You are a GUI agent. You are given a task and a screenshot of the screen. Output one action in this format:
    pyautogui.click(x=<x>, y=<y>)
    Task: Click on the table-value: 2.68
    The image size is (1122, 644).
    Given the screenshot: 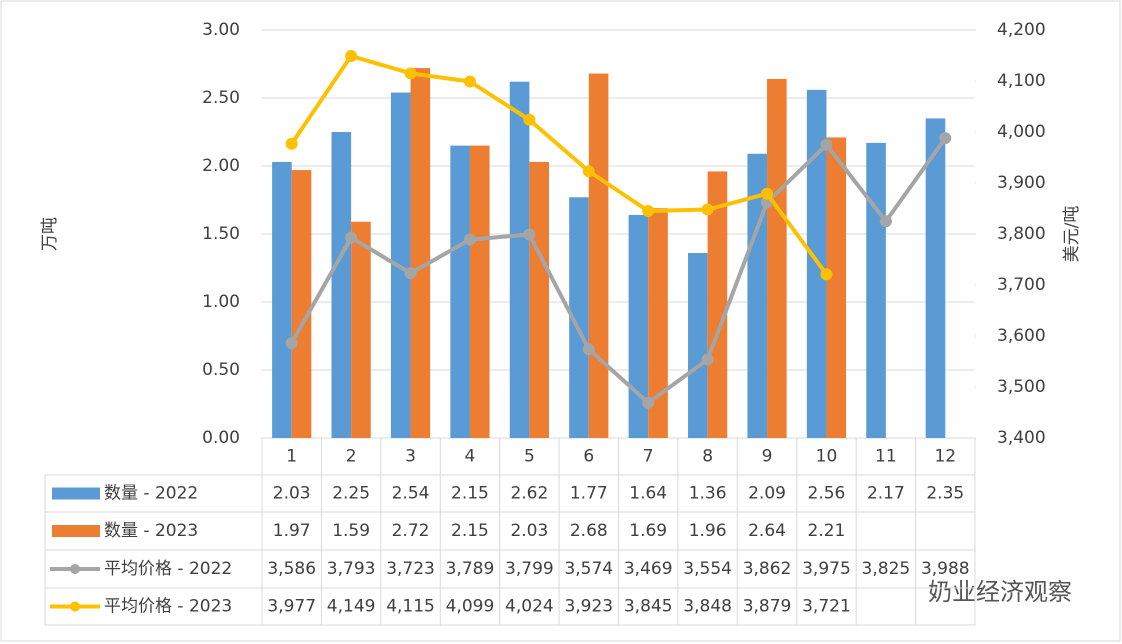 What is the action you would take?
    pyautogui.click(x=589, y=531)
    